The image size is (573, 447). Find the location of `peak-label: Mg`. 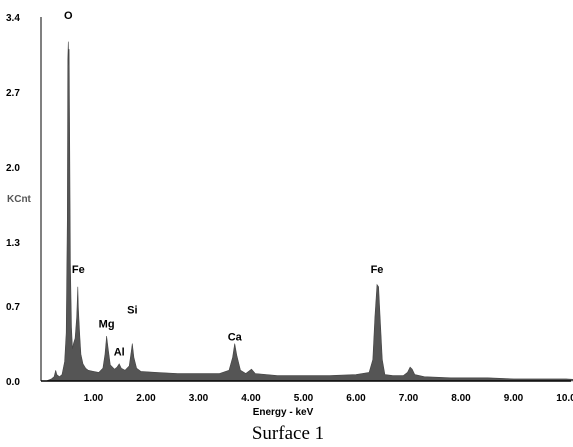

peak-label: Mg is located at coordinates (107, 324).